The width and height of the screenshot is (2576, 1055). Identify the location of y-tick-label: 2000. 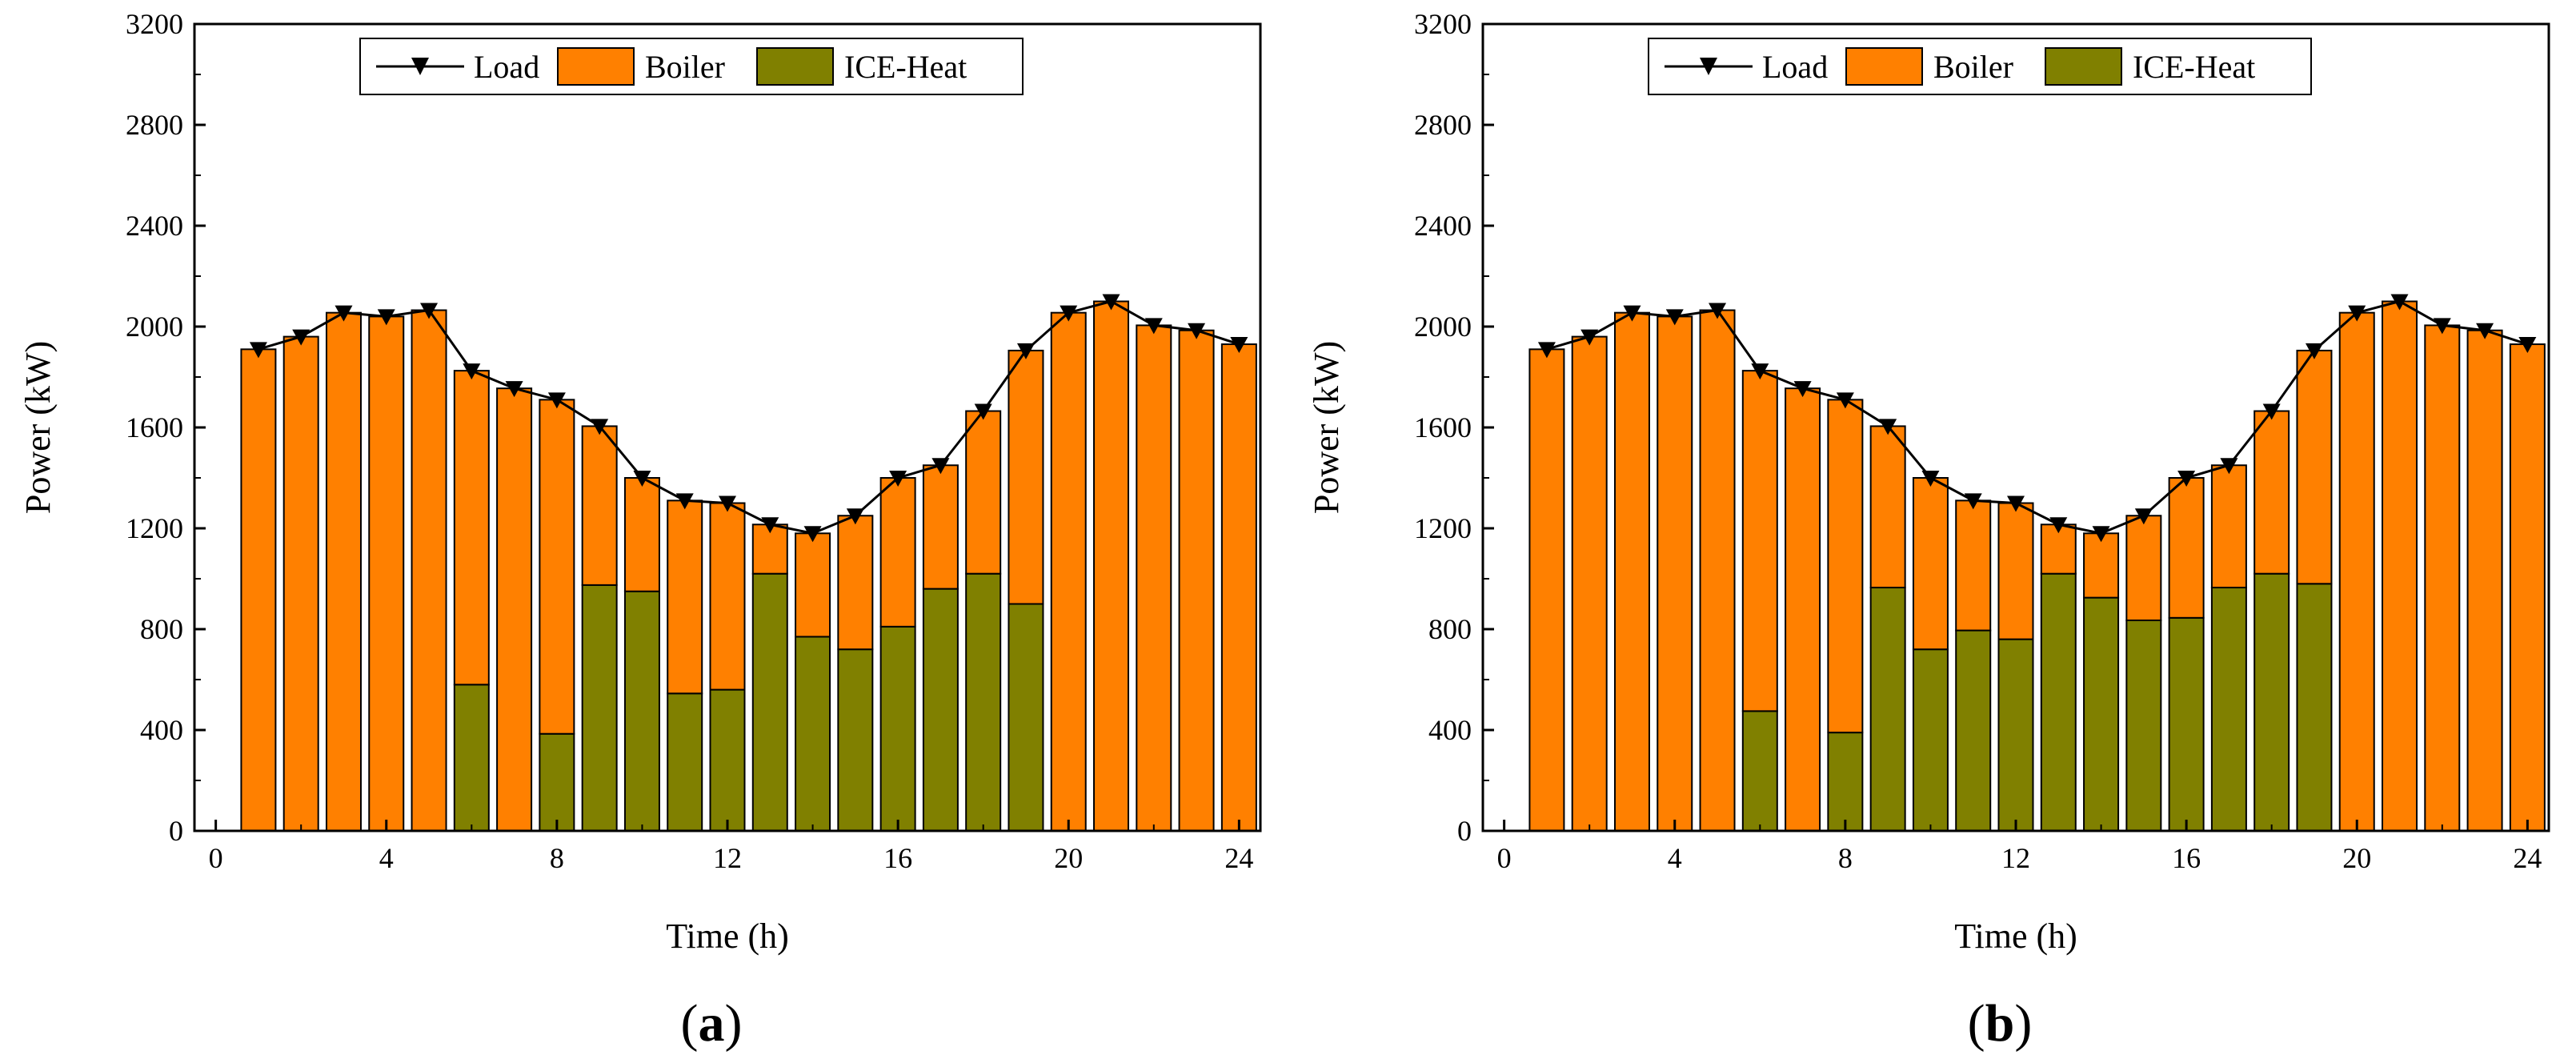
(1443, 327).